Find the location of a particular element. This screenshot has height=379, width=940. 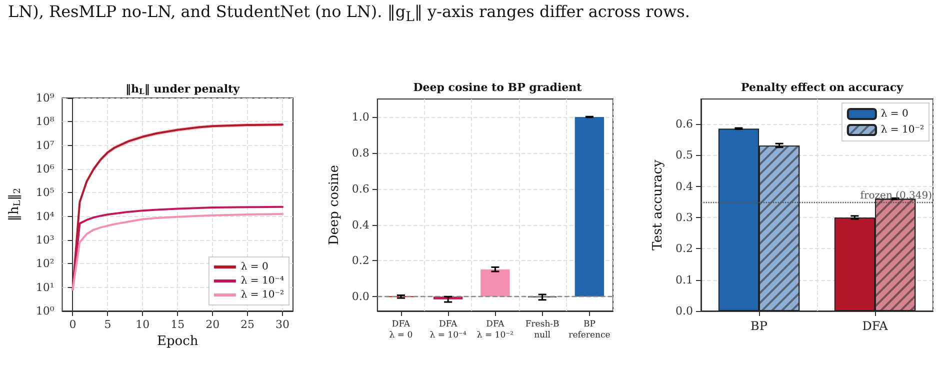

y-tick-label: 10⁸ is located at coordinates (45, 121).